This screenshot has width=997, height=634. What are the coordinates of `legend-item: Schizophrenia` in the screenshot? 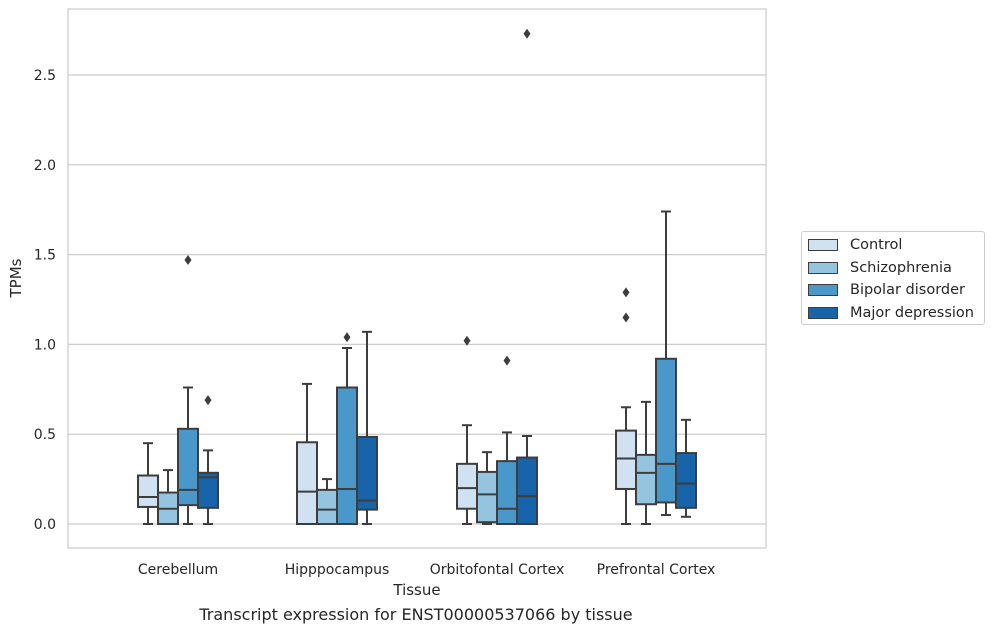 It's located at (880, 268).